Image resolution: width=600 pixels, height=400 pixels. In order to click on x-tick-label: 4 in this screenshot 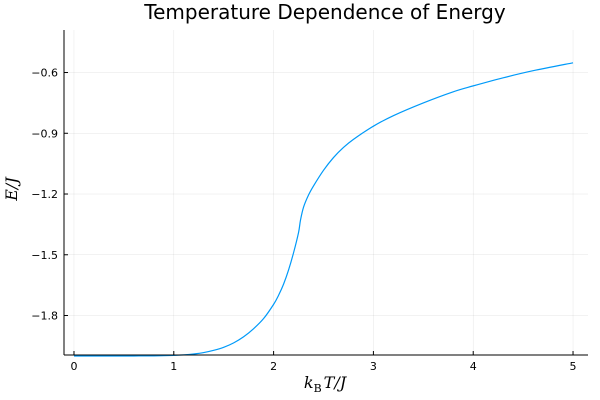, I will do `click(473, 366)`.